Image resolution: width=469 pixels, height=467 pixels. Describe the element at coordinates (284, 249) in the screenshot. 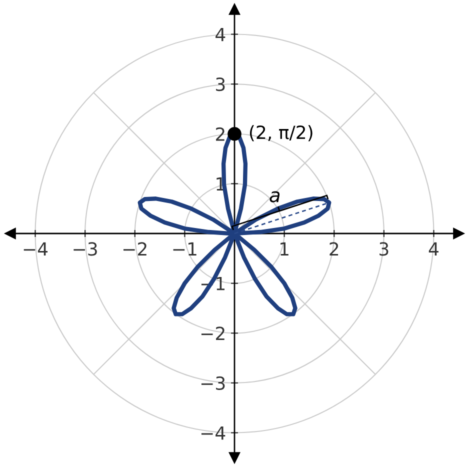

I see `x-tick-label: 1` at that location.